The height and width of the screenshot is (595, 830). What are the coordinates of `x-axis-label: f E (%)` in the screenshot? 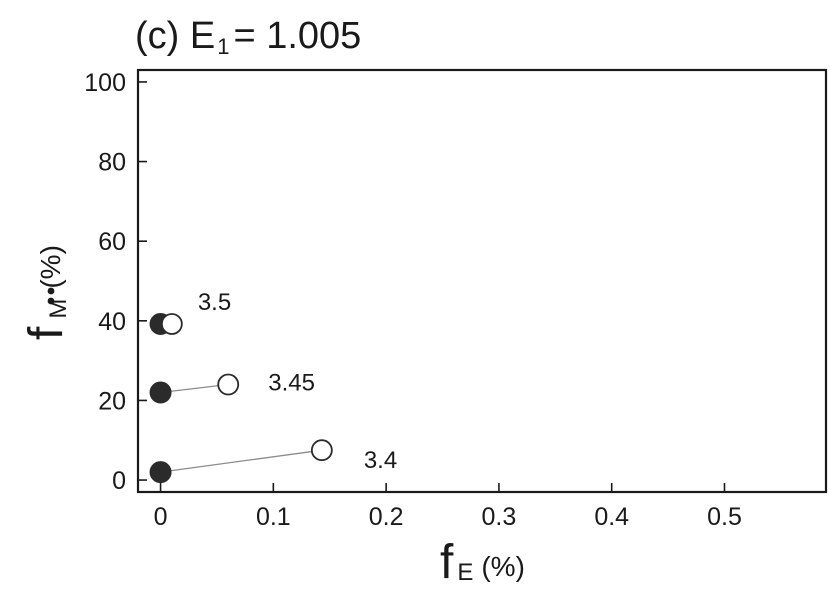 It's located at (482, 562).